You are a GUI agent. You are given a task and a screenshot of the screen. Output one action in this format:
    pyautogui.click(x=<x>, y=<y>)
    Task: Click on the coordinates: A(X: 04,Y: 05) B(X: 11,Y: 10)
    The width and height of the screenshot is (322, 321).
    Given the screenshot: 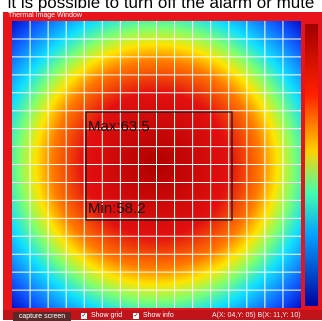 What is the action you would take?
    pyautogui.click(x=256, y=315)
    